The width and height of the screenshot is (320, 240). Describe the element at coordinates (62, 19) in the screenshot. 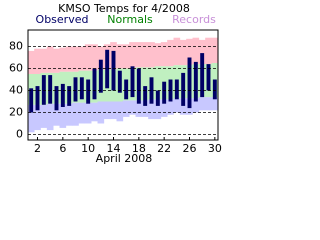

I see `legend-label: Observed` at that location.